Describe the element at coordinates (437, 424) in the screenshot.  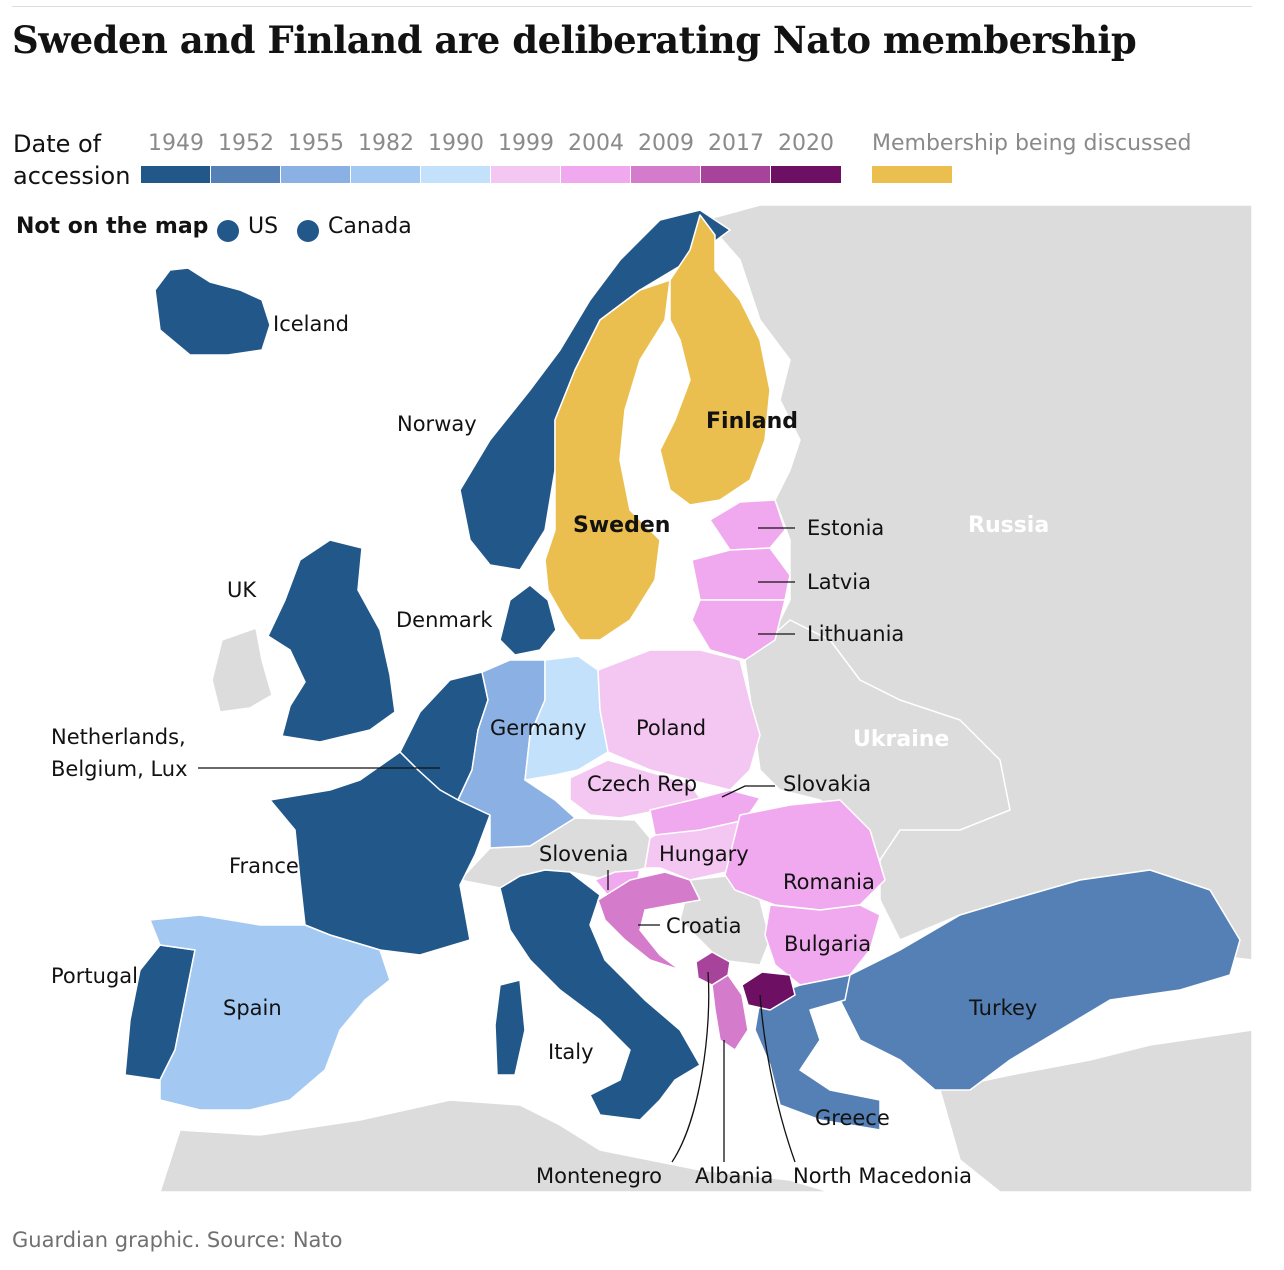
I see `label-norway: Norway` at that location.